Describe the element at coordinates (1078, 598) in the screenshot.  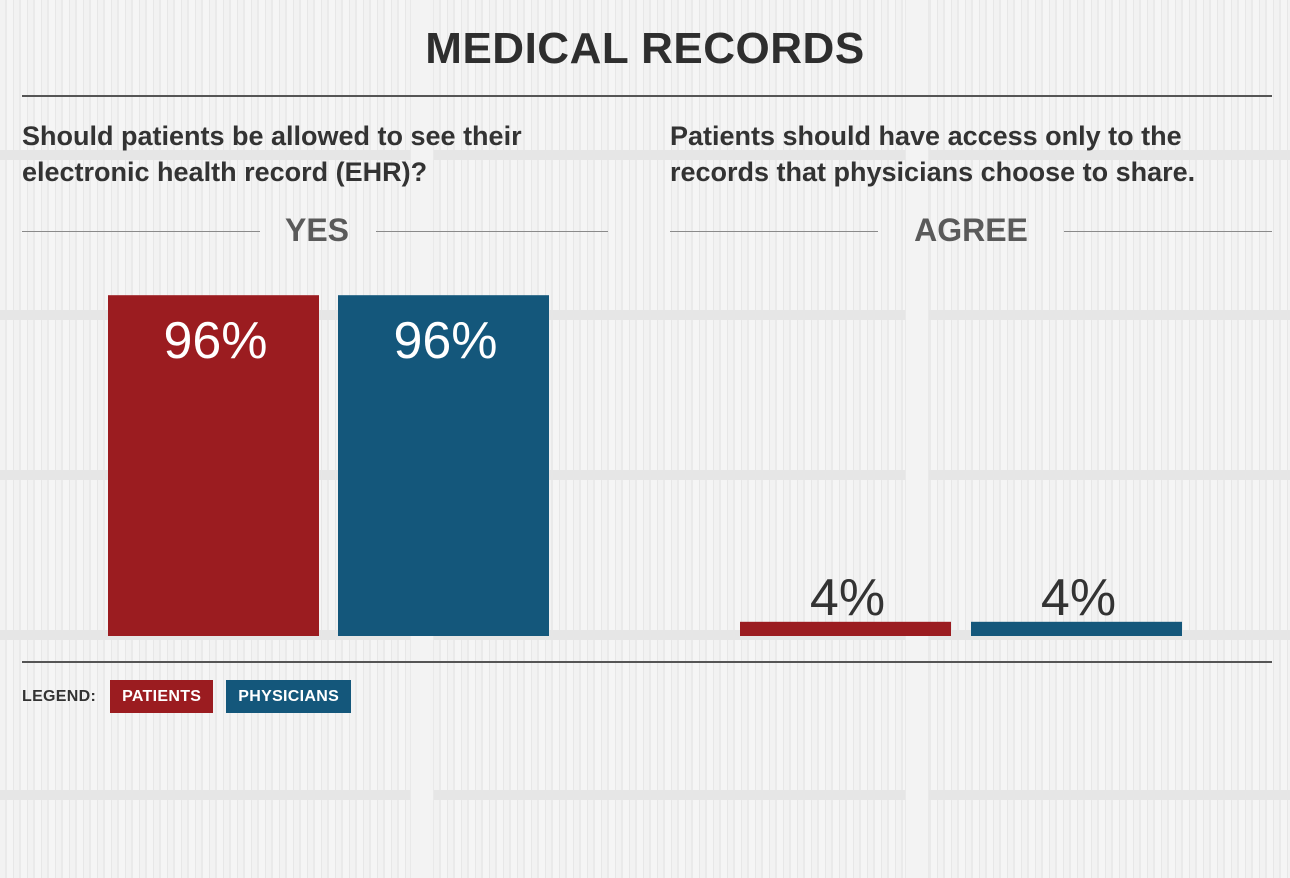
I see `value-label-agree-physicians: 4%` at that location.